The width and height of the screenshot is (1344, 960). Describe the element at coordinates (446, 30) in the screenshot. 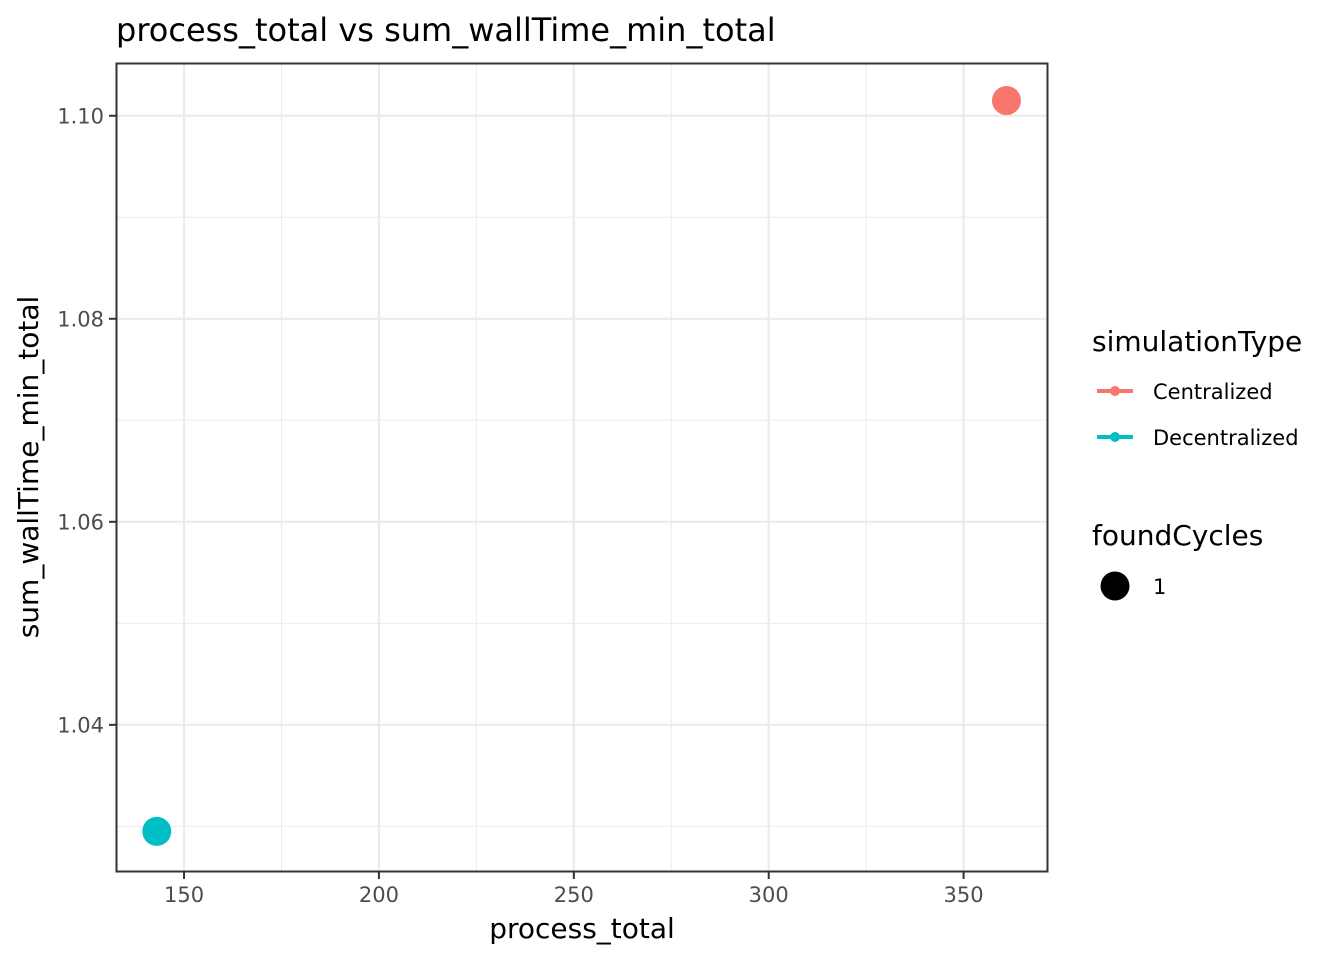

I see `chart-title: process_total vs sum_wallTime_min_total` at that location.